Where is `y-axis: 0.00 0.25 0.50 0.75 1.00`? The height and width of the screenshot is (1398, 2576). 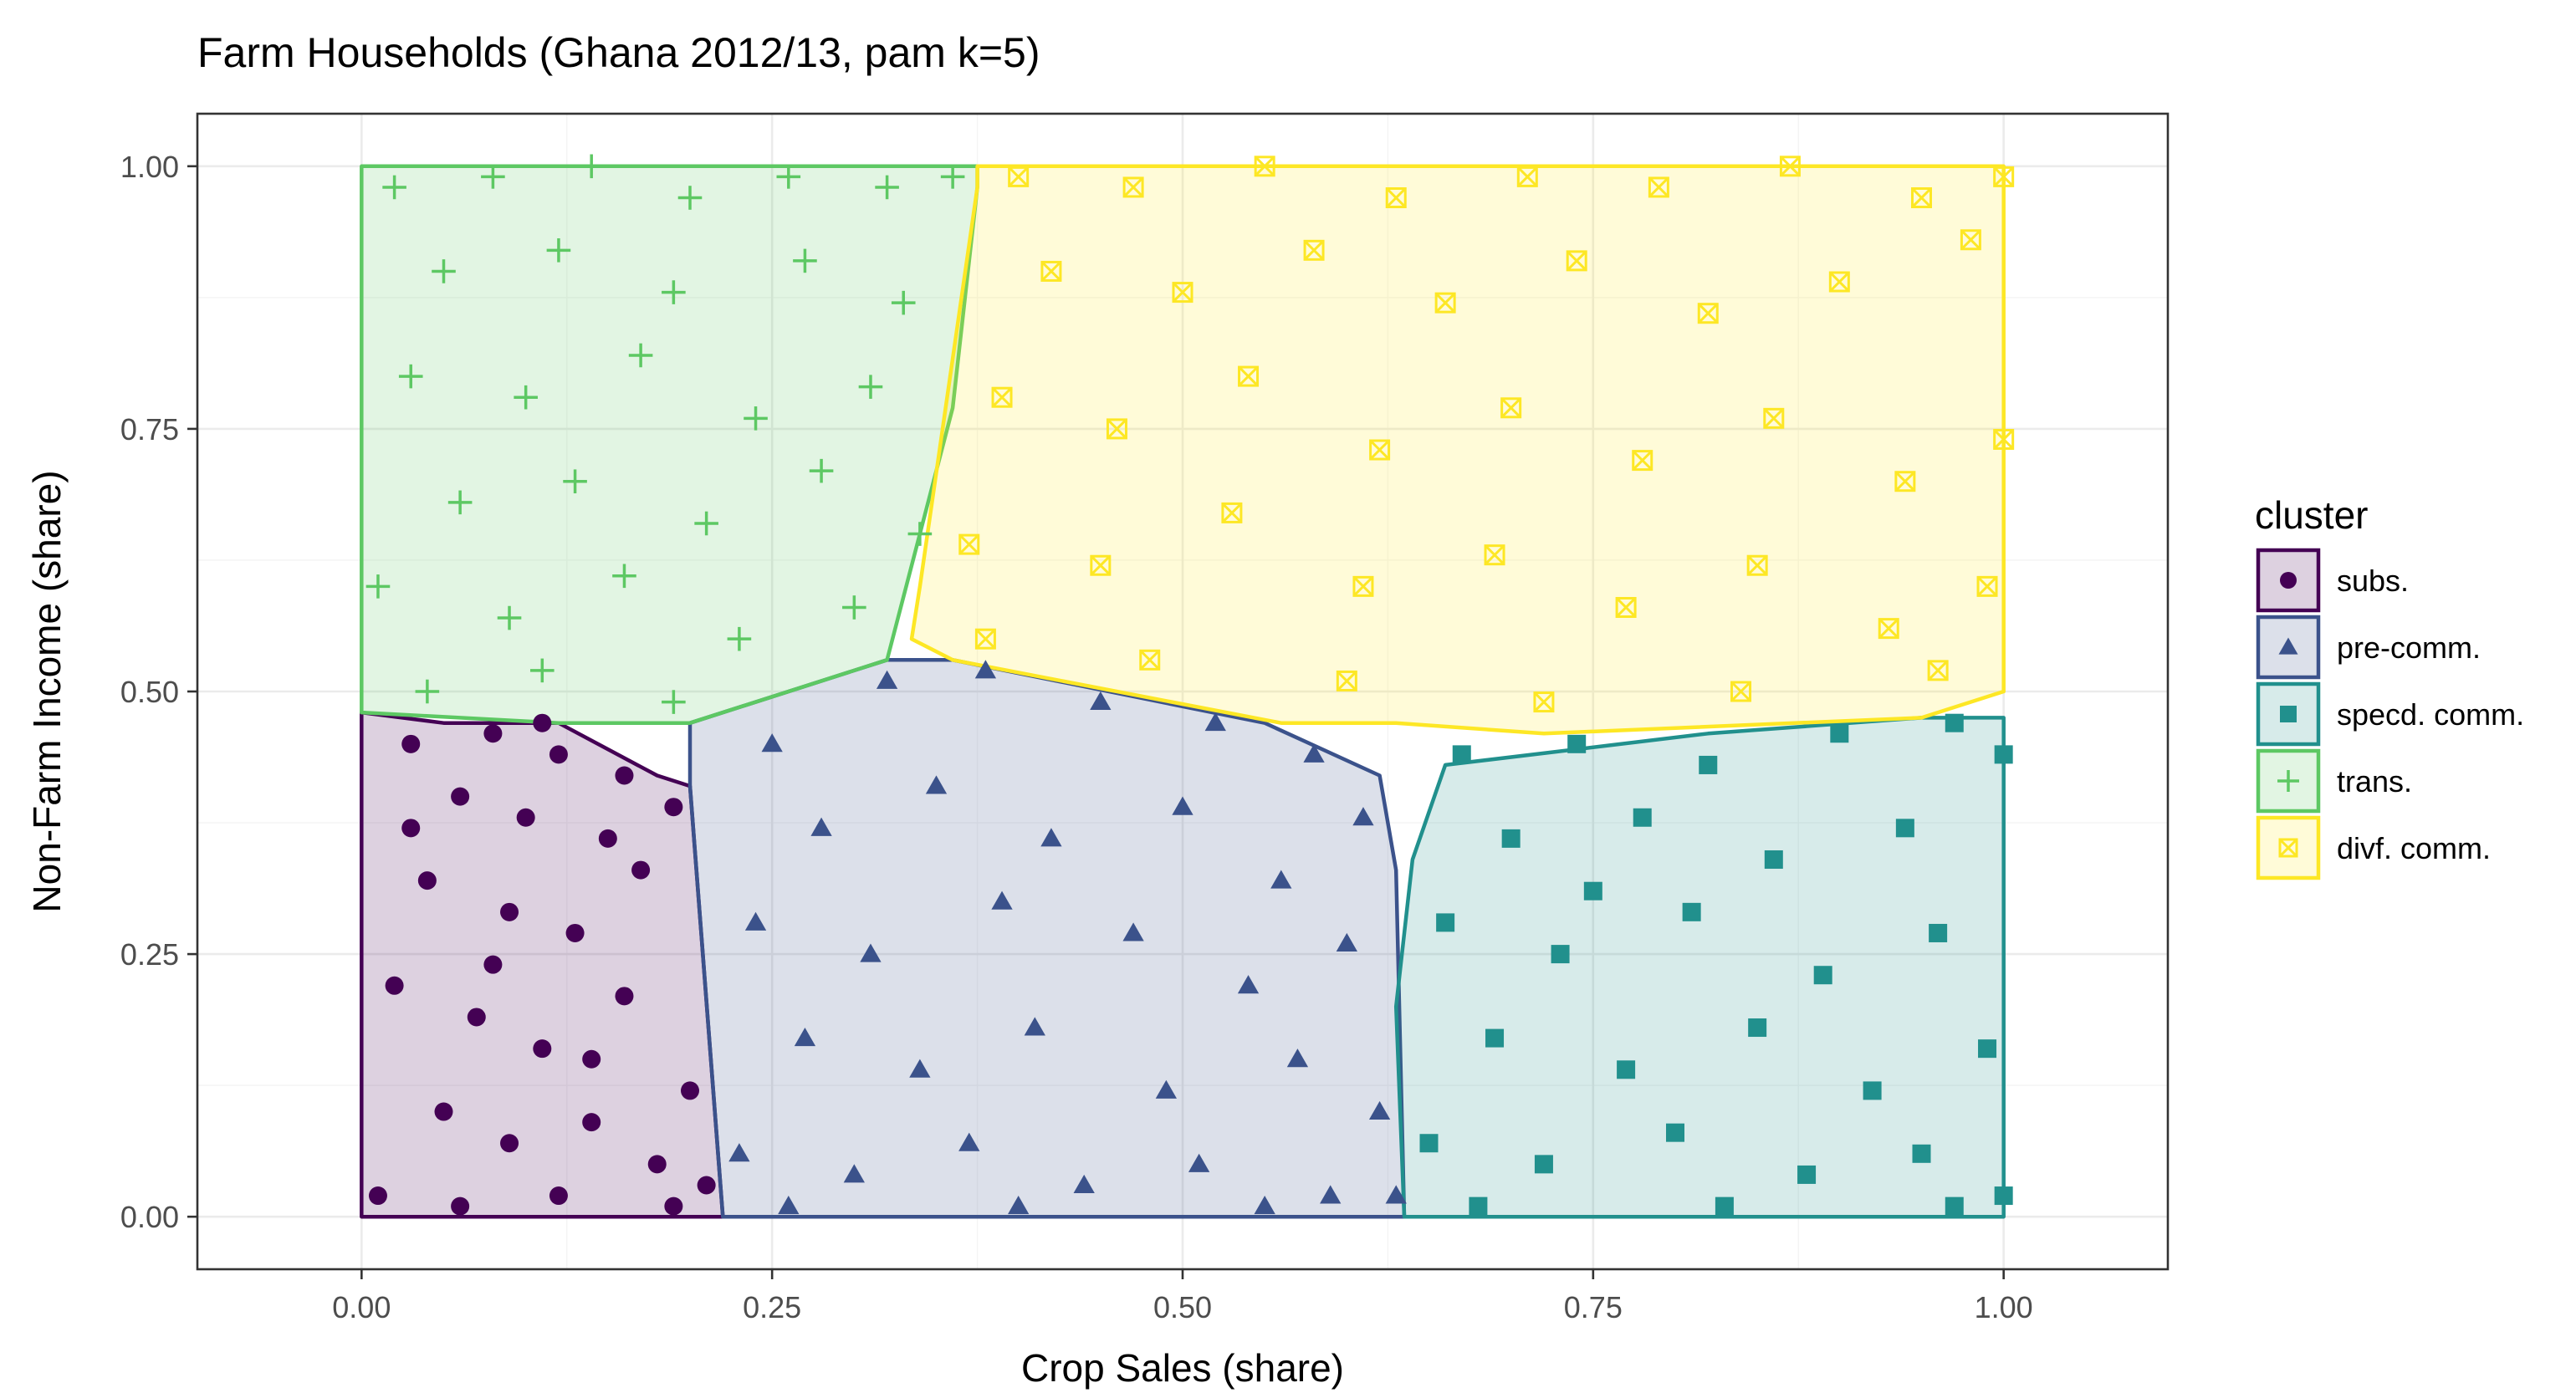 y-axis: 0.00 0.25 0.50 0.75 1.00 is located at coordinates (158, 692).